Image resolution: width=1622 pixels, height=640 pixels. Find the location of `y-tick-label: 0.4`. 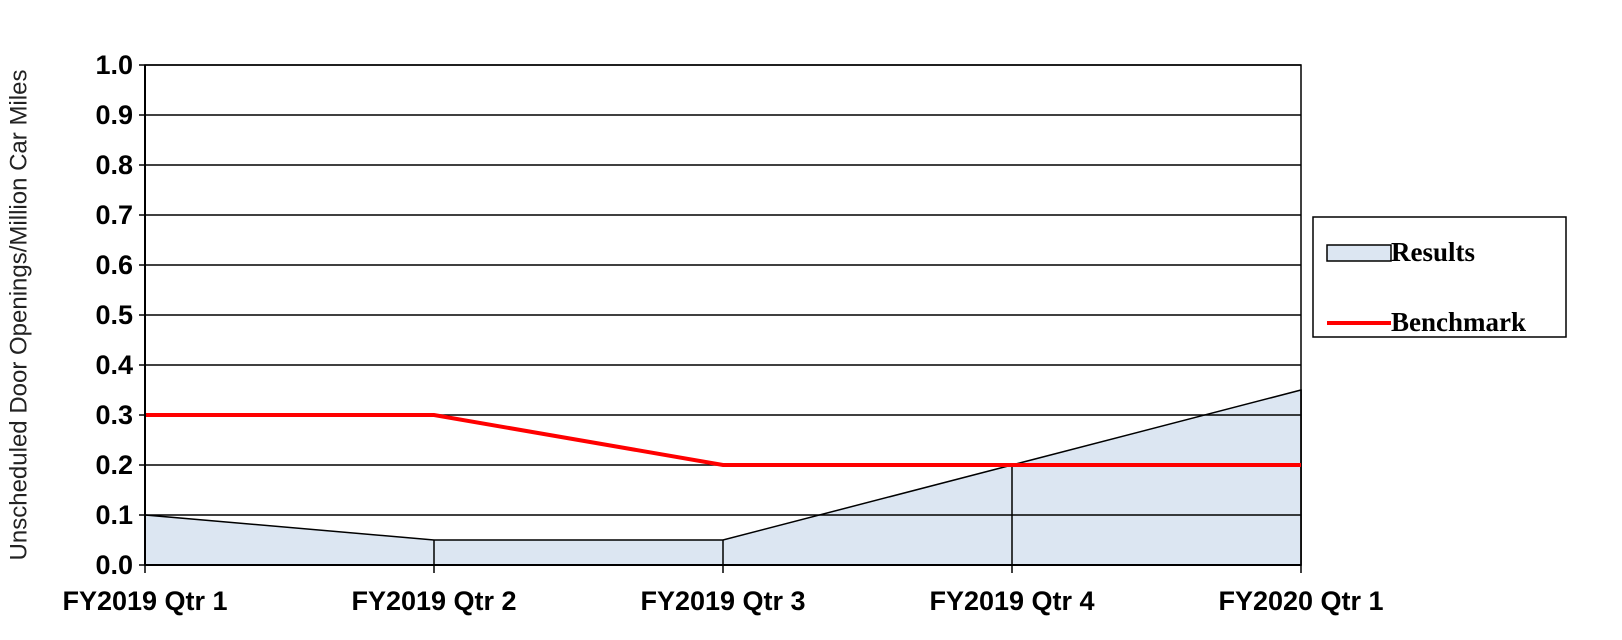

y-tick-label: 0.4 is located at coordinates (114, 365).